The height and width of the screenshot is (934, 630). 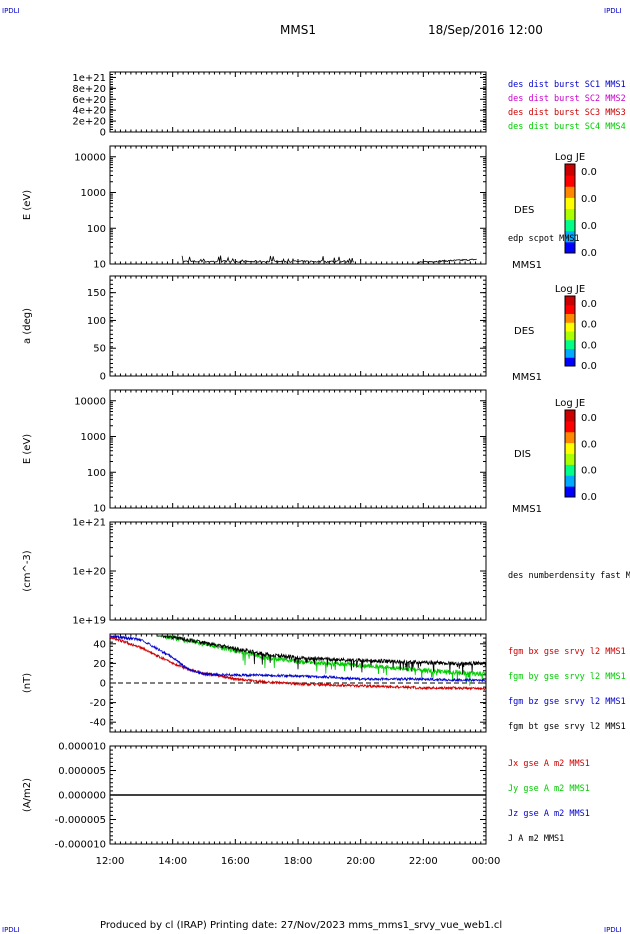 What do you see at coordinates (522, 454) in the screenshot?
I see `panel-species-label: DIS` at bounding box center [522, 454].